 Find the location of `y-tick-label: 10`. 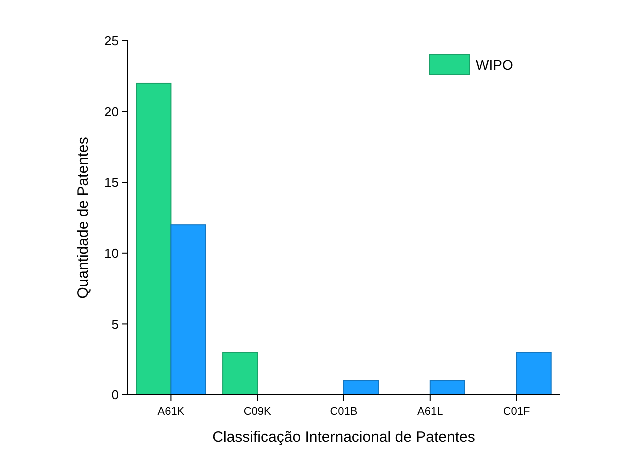

y-tick-label: 10 is located at coordinates (111, 253).